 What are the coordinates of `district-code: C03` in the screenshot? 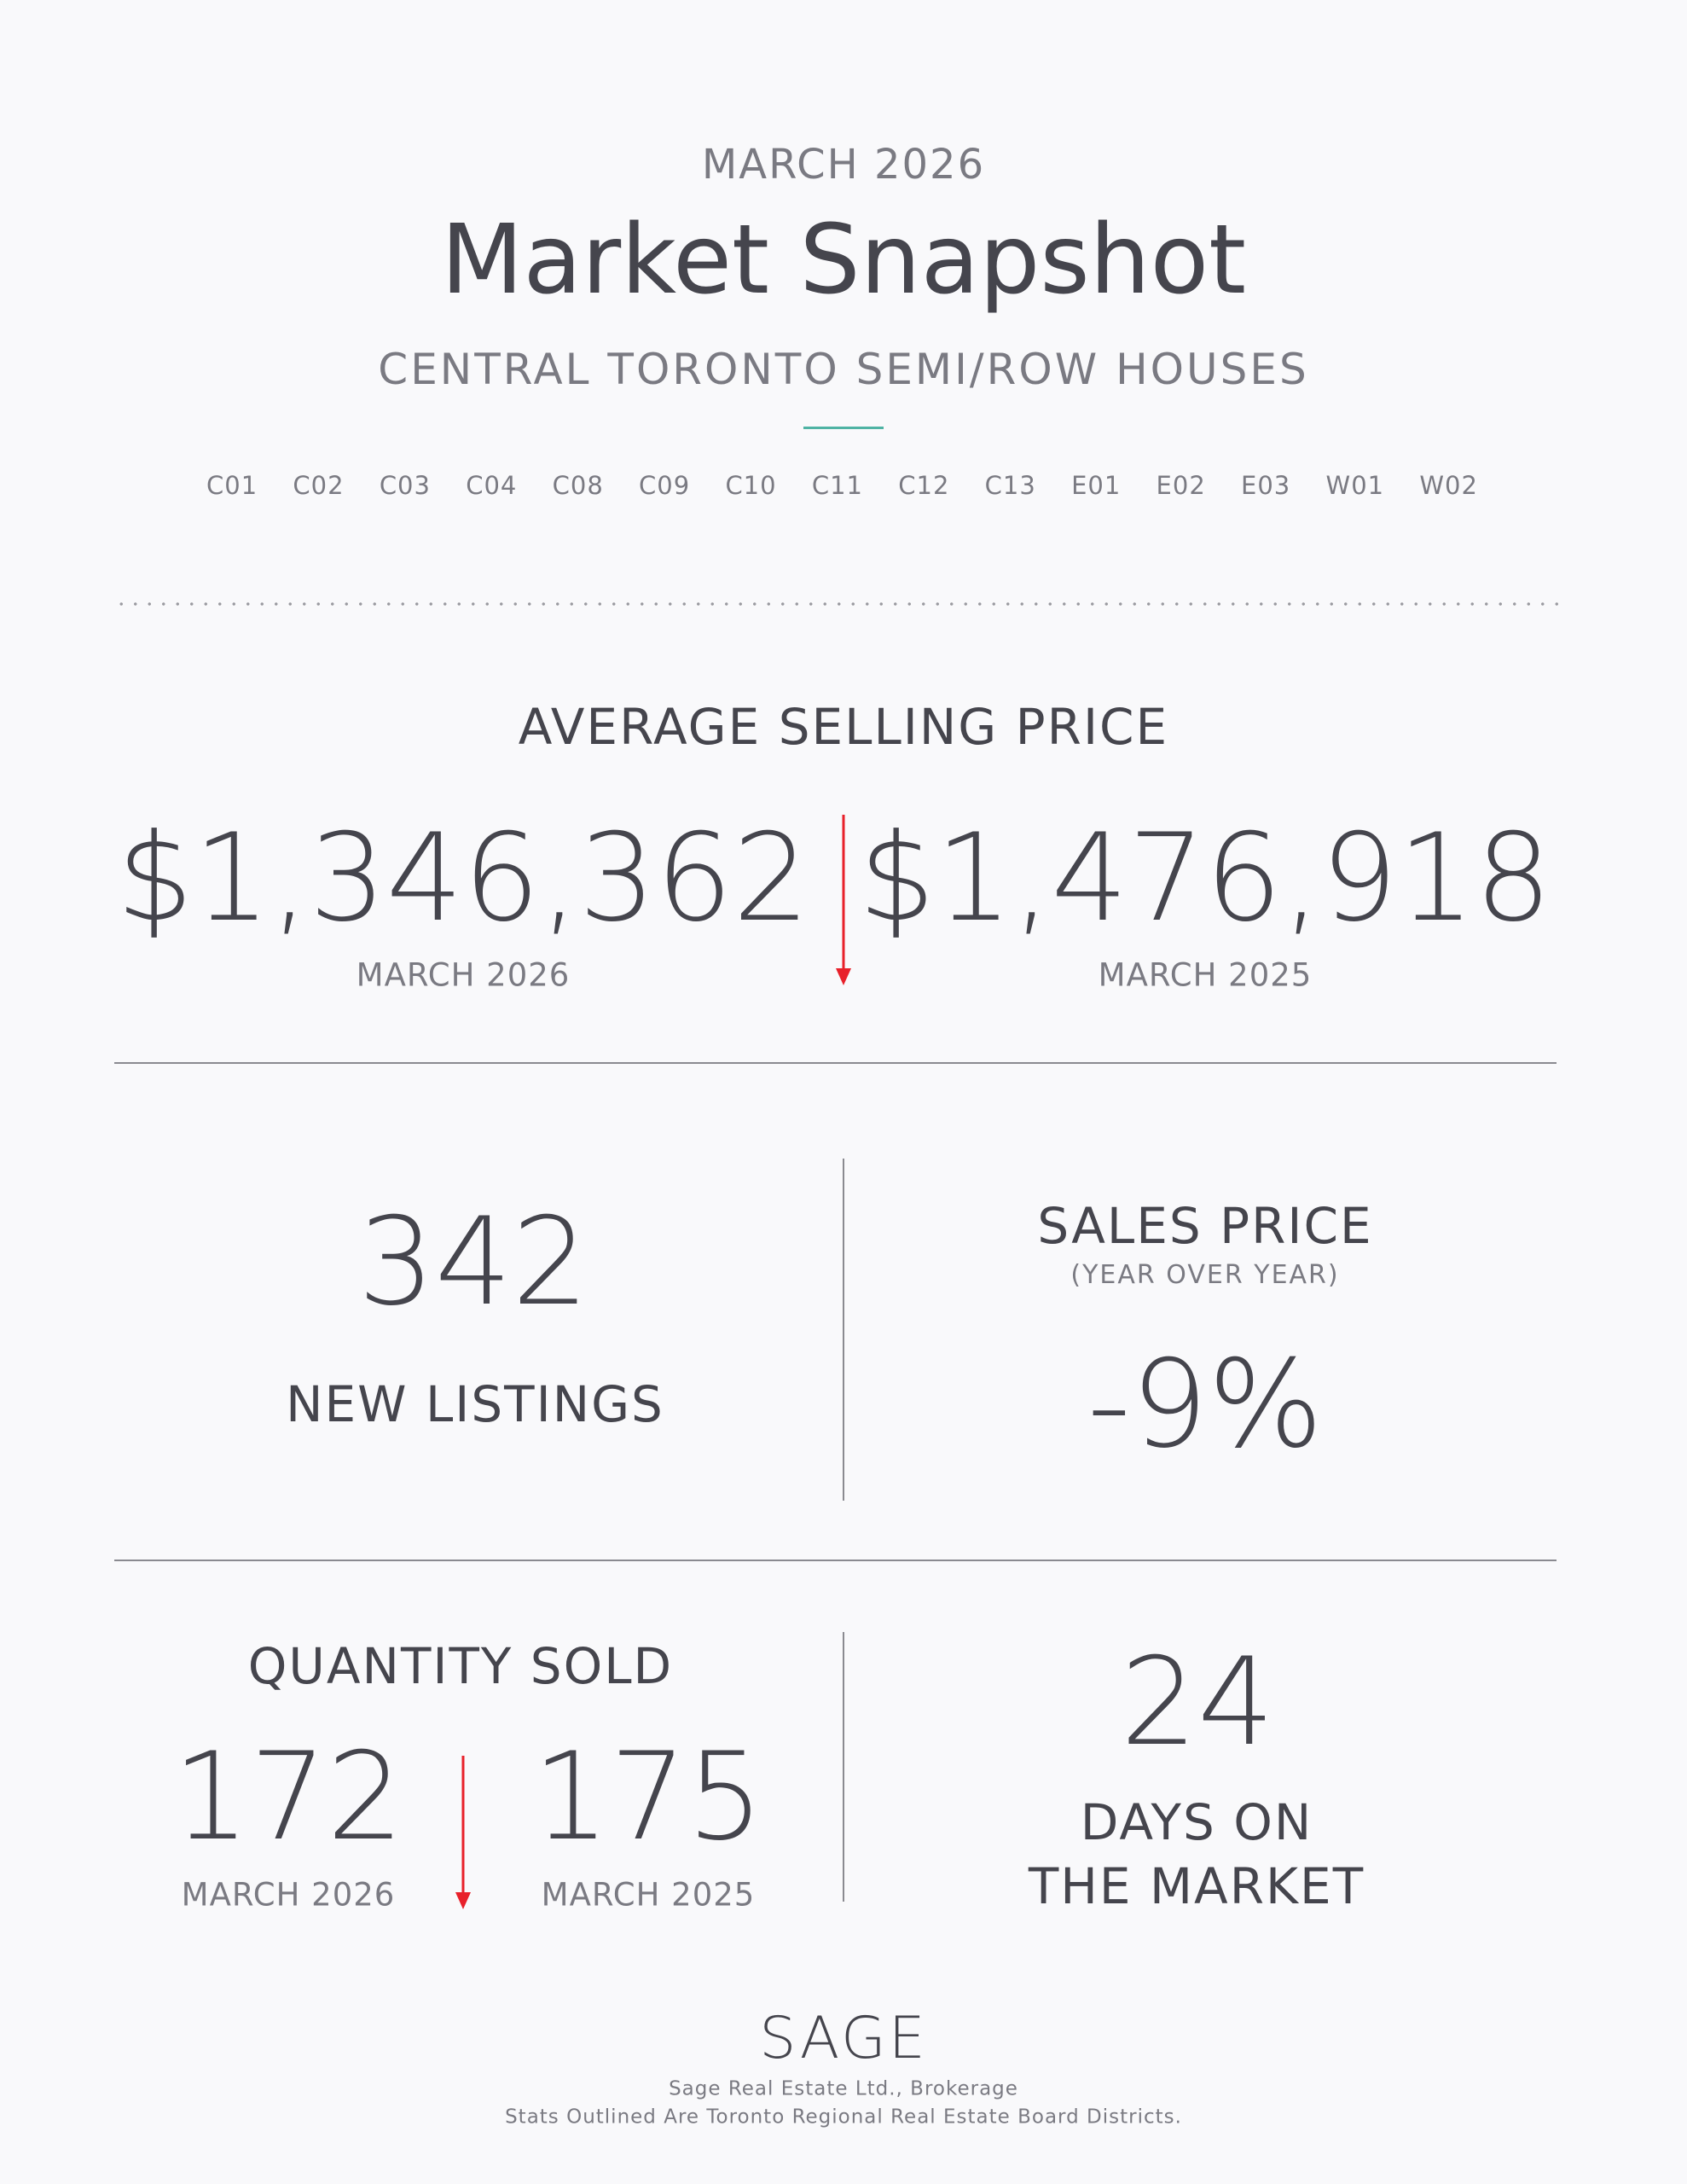 It's located at (405, 486).